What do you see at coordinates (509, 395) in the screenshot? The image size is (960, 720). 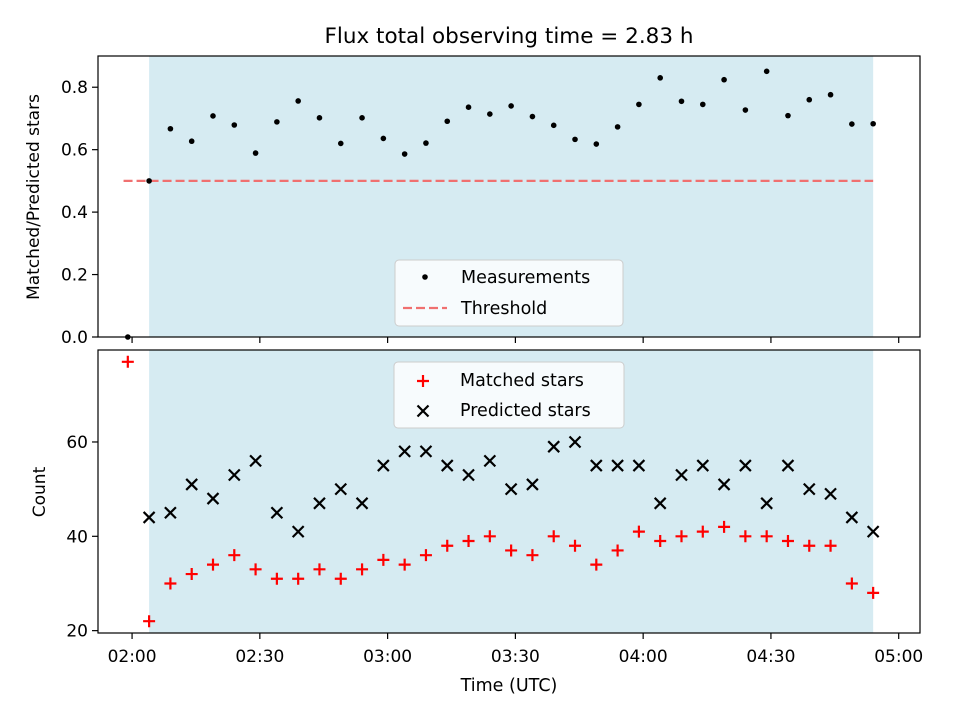 I see `bottom-legend: Matched stars Predicted stars` at bounding box center [509, 395].